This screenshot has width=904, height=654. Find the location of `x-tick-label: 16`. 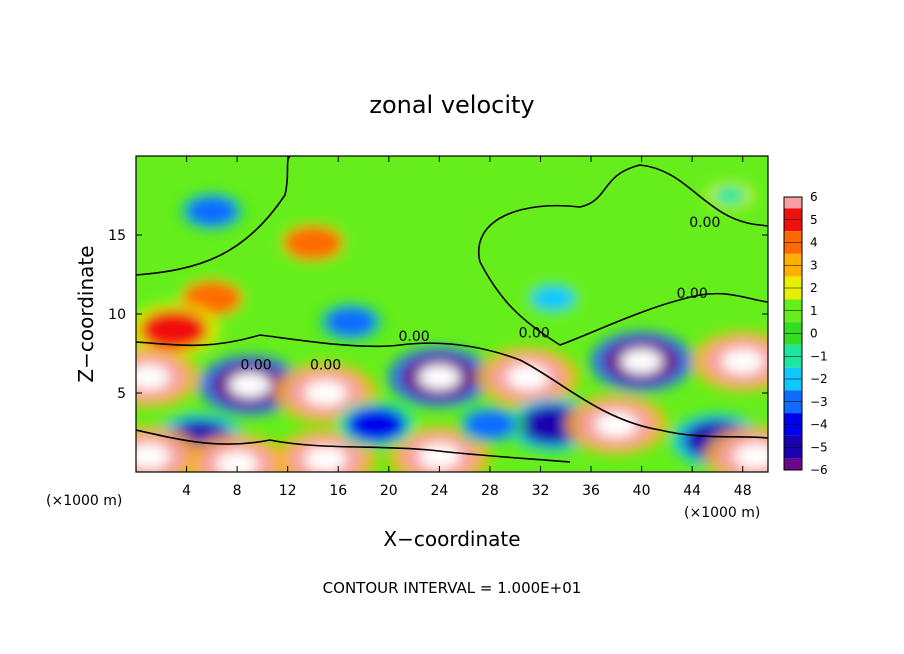

x-tick-label: 16 is located at coordinates (338, 491).